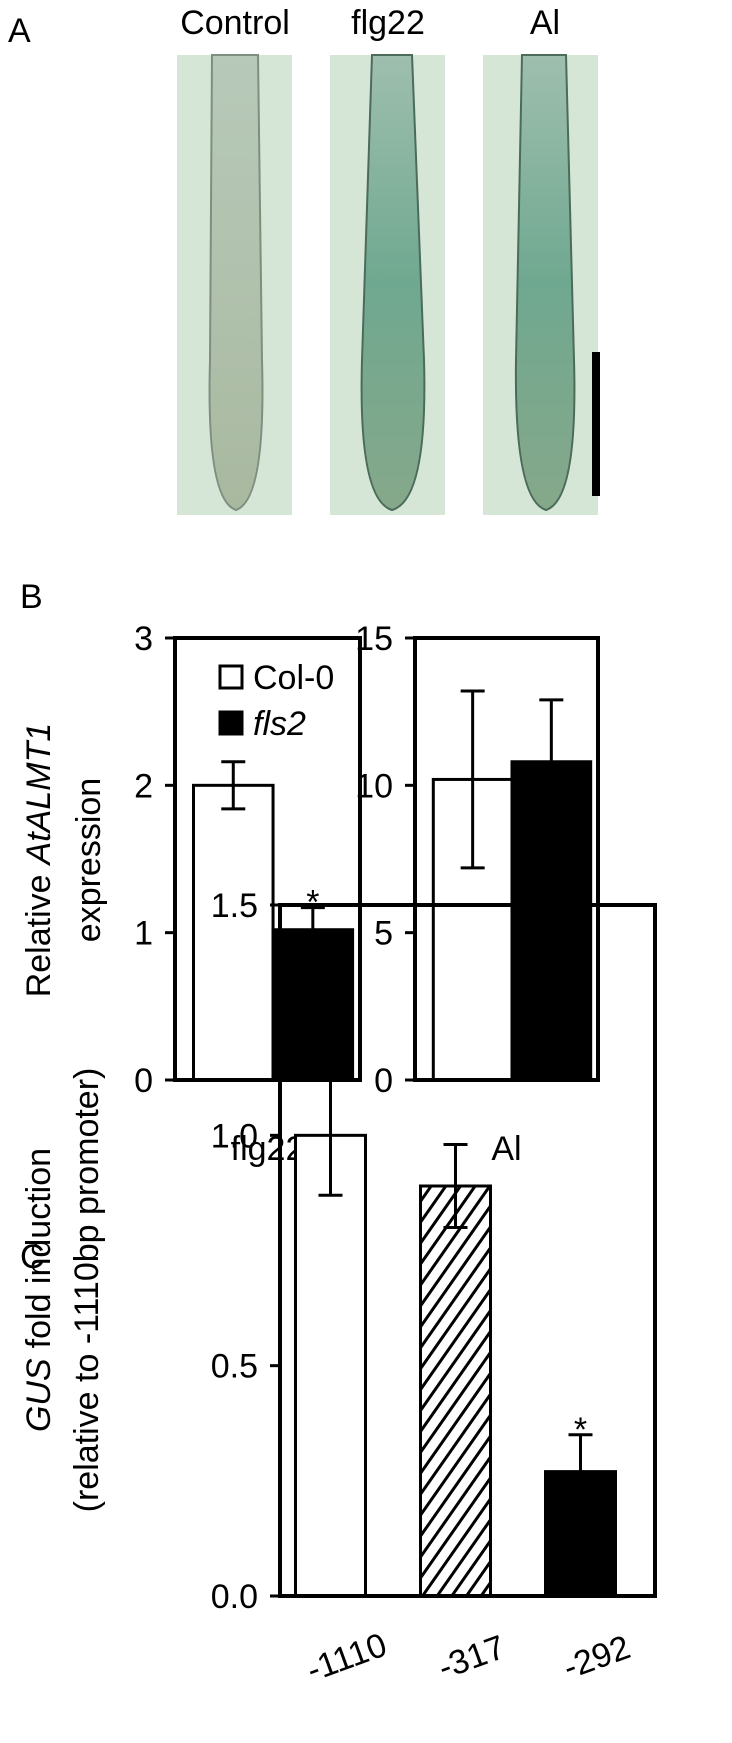 This screenshot has width=732, height=1743. I want to click on y-tick-label: 3, so click(143, 639).